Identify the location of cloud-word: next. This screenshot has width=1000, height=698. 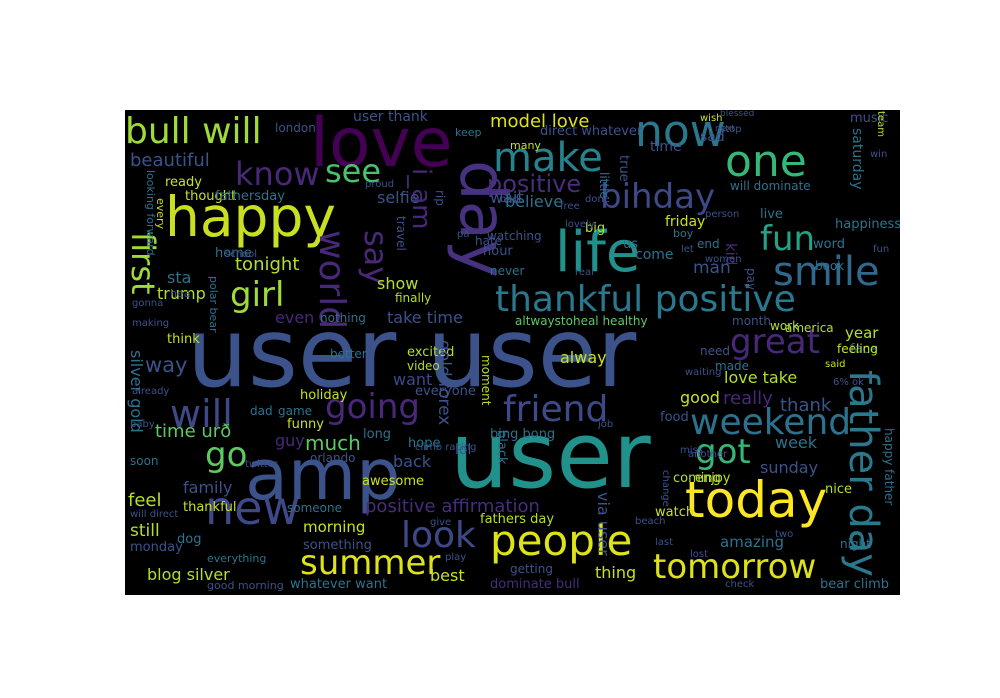
(725, 129).